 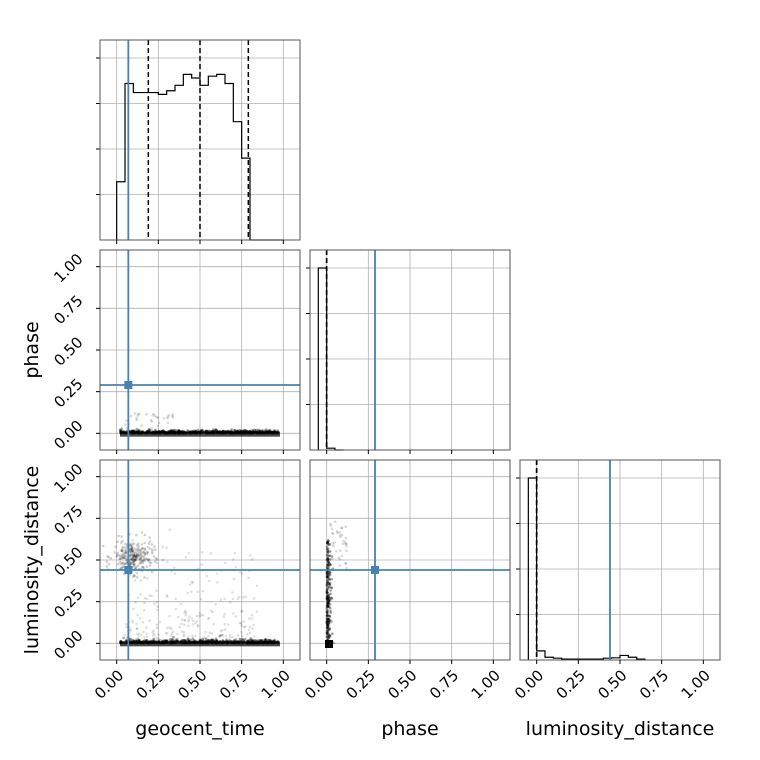 I want to click on histogram-geocent_time, so click(x=200, y=157).